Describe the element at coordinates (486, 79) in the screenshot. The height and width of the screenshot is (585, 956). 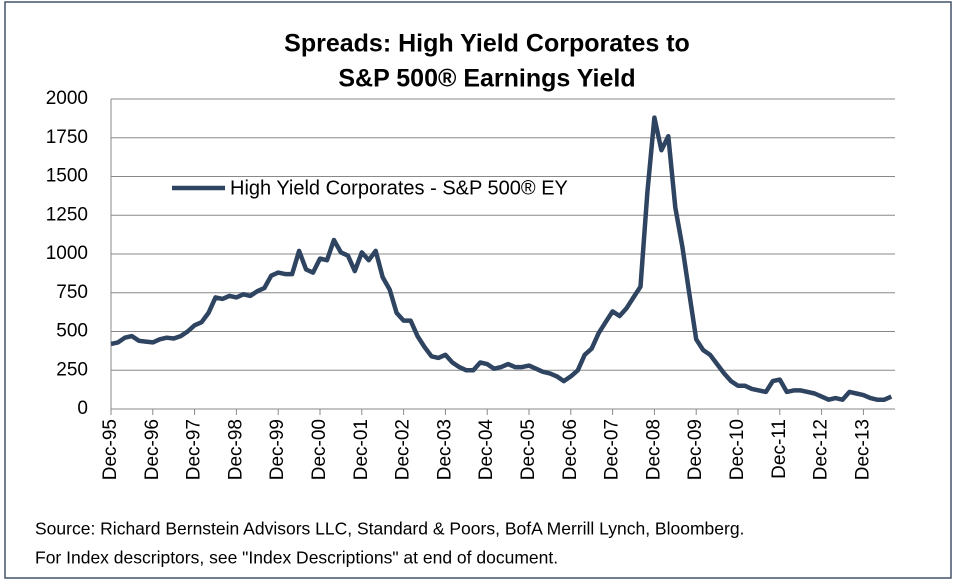
I see `chart-title: S&P 500® Earnings Yield` at that location.